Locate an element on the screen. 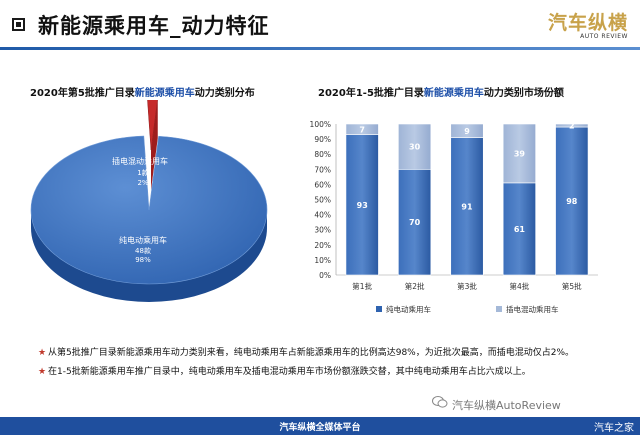 Image resolution: width=640 pixels, height=435 pixels. pie-title-suffix: 动力类别分布 is located at coordinates (224, 93).